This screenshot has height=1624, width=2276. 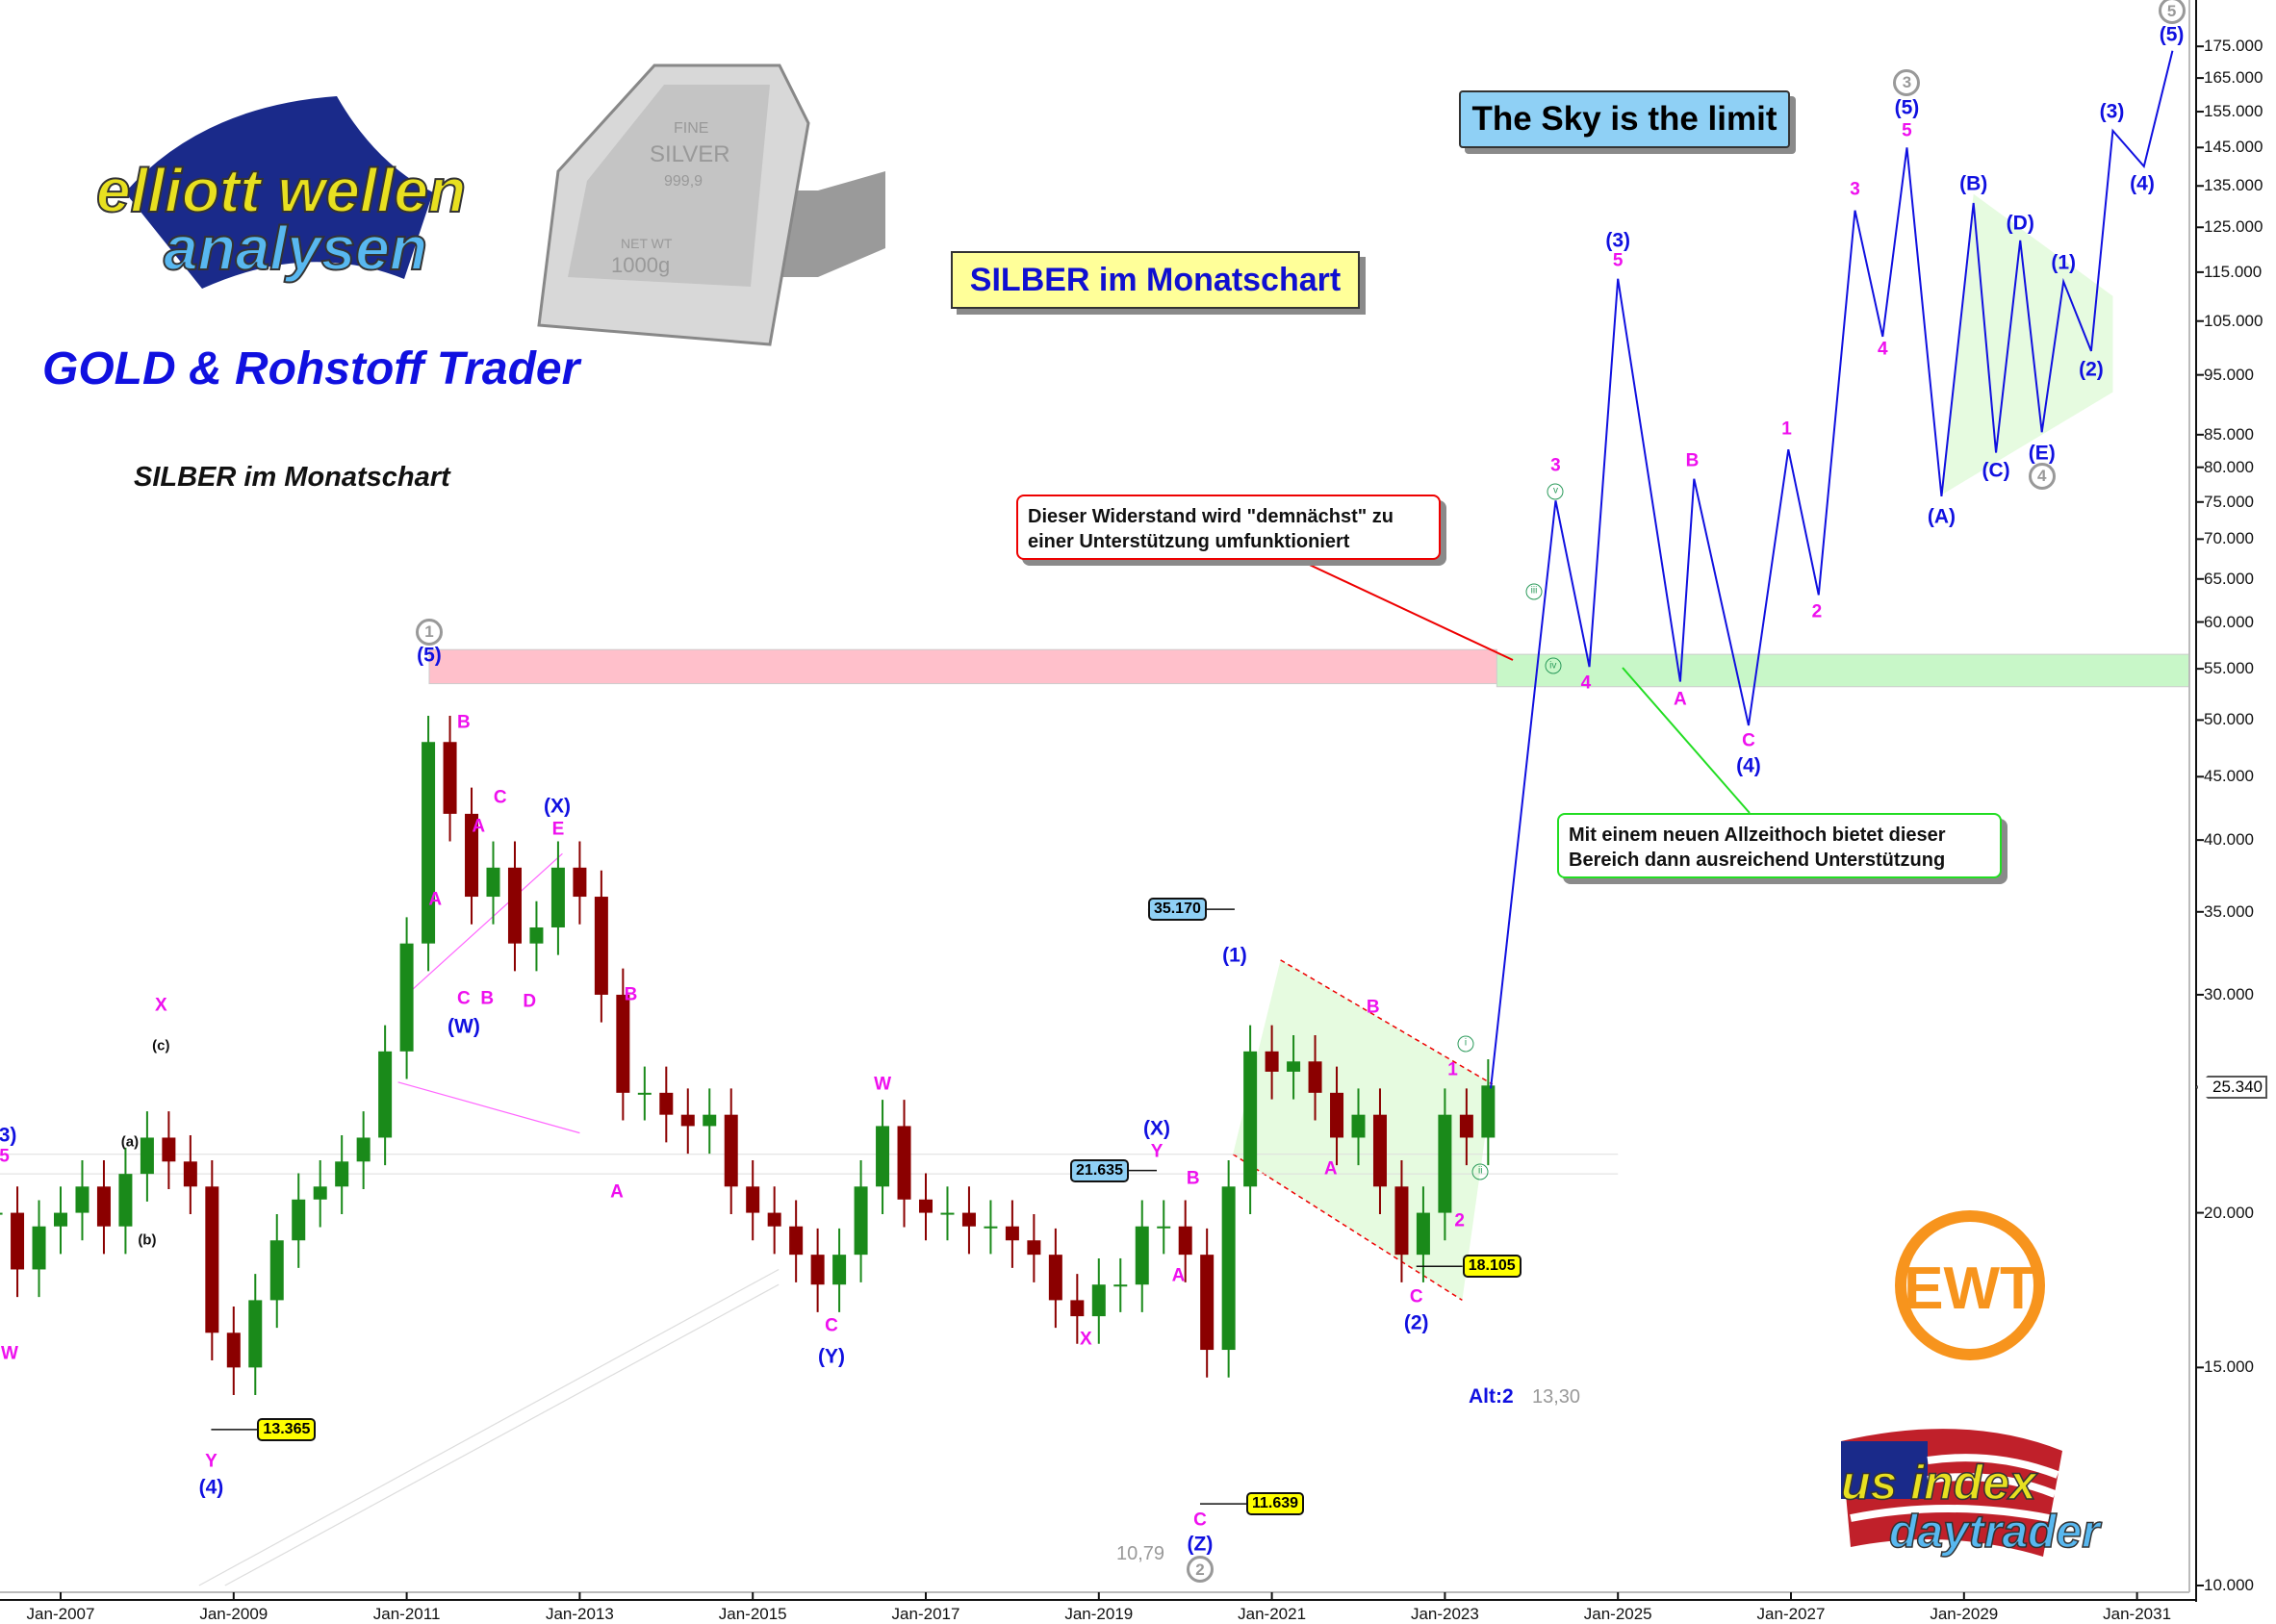 I want to click on wave-label: (C), so click(x=1996, y=470).